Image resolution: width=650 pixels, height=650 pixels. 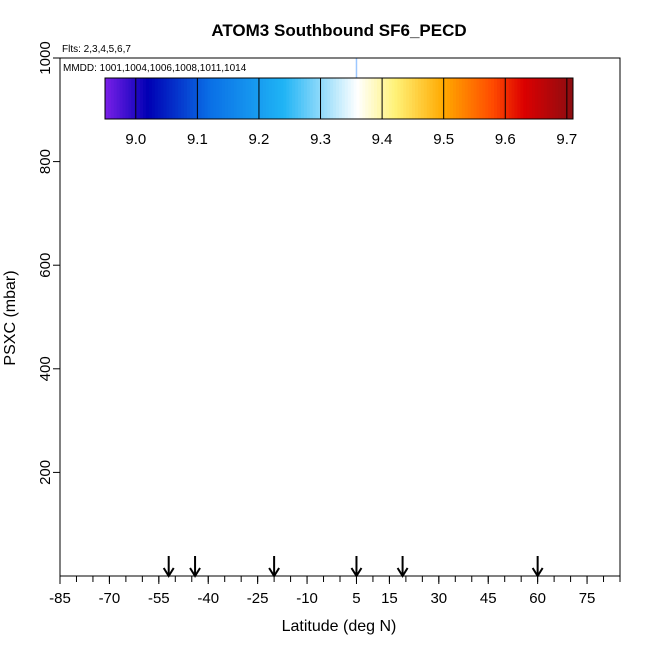 What do you see at coordinates (197, 139) in the screenshot?
I see `colorbar-tick-label: 9.1` at bounding box center [197, 139].